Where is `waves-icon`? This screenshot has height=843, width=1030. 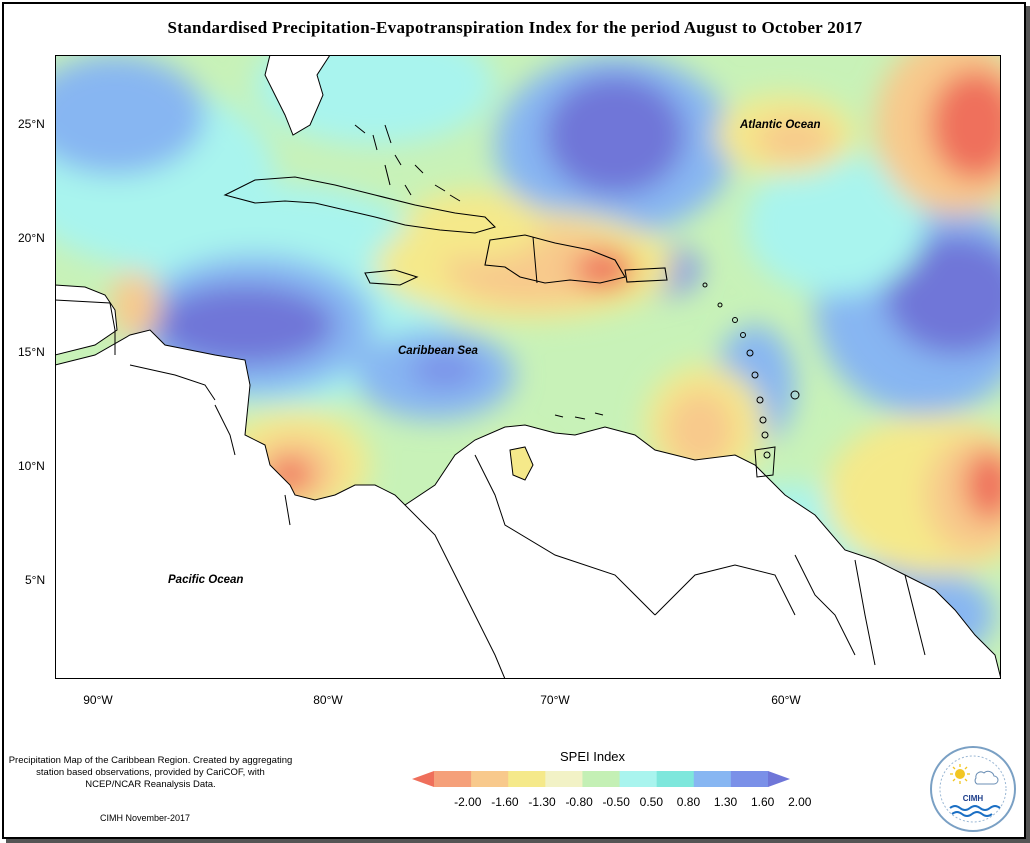
waves-icon is located at coordinates (975, 811).